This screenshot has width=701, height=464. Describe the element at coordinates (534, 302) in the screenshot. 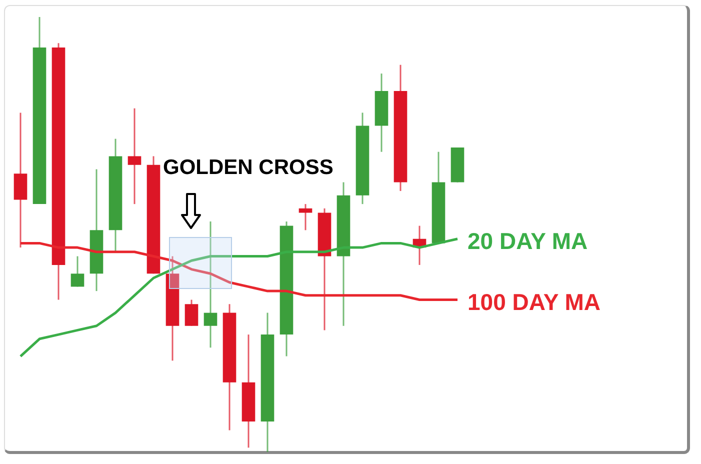

I see `series-label: 100 DAY MA` at that location.